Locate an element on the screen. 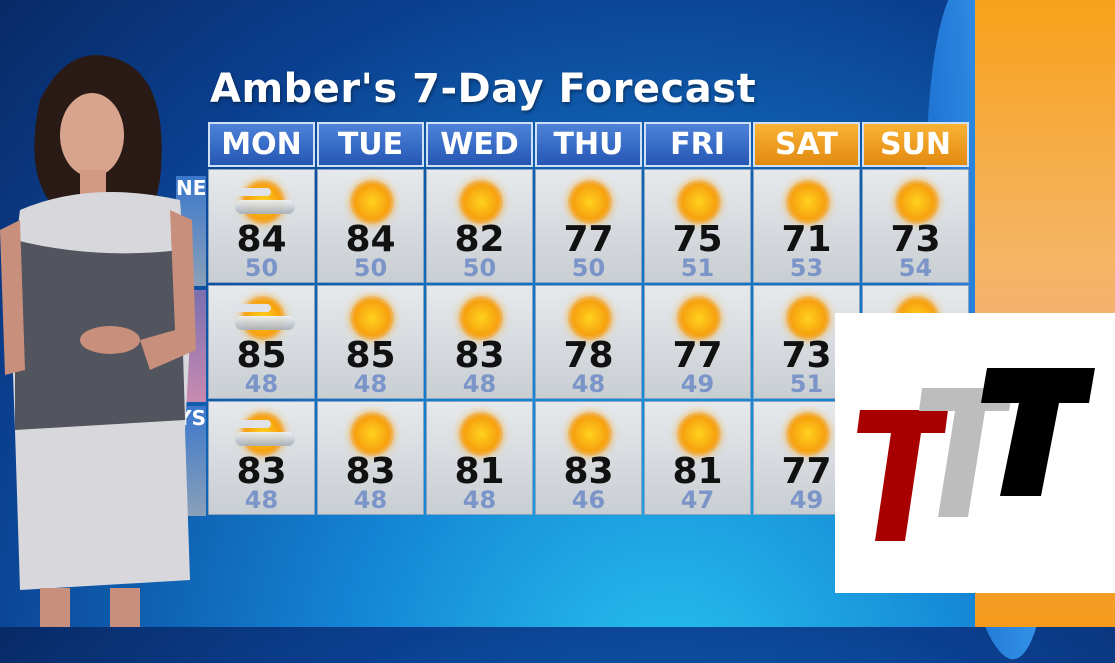 The width and height of the screenshot is (1115, 663). high-temp: 75 is located at coordinates (697, 239).